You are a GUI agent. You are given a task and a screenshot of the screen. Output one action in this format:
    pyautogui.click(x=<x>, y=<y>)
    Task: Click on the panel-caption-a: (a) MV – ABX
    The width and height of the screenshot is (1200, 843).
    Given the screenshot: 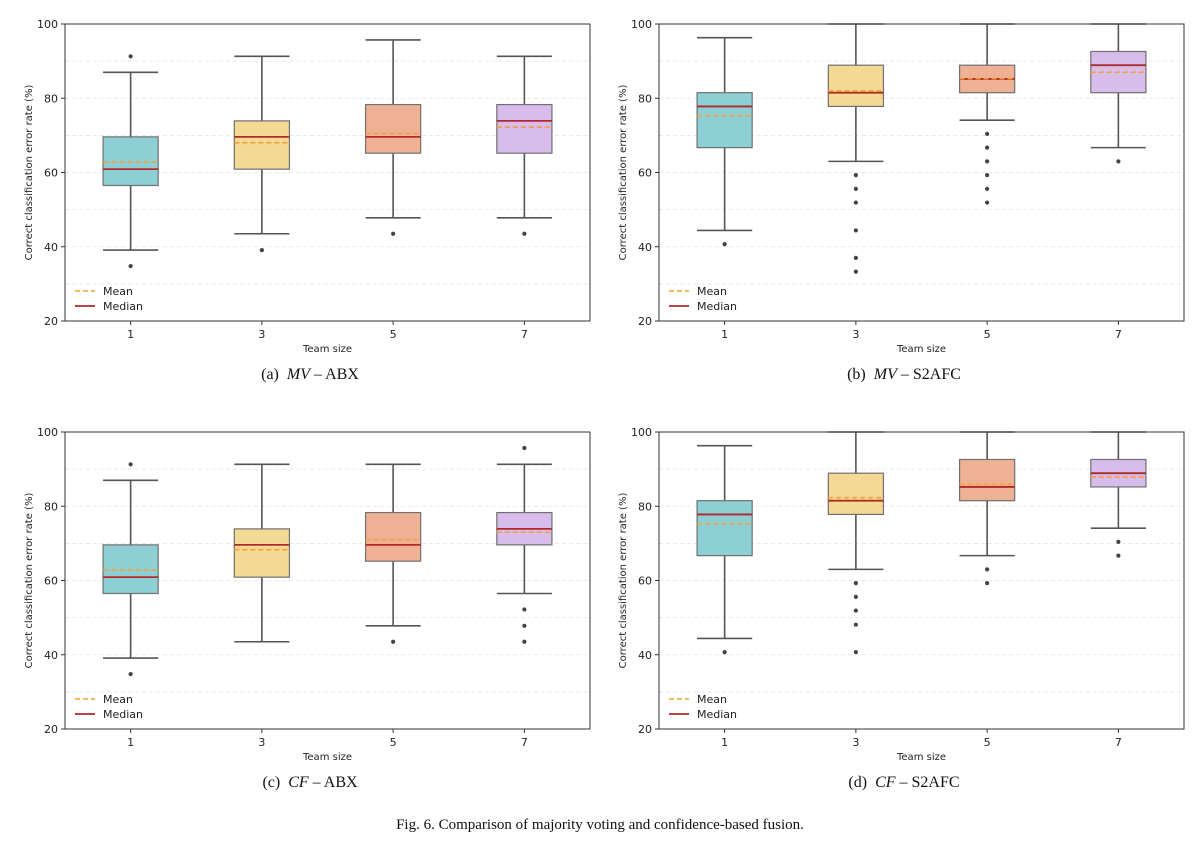 What is the action you would take?
    pyautogui.click(x=310, y=375)
    